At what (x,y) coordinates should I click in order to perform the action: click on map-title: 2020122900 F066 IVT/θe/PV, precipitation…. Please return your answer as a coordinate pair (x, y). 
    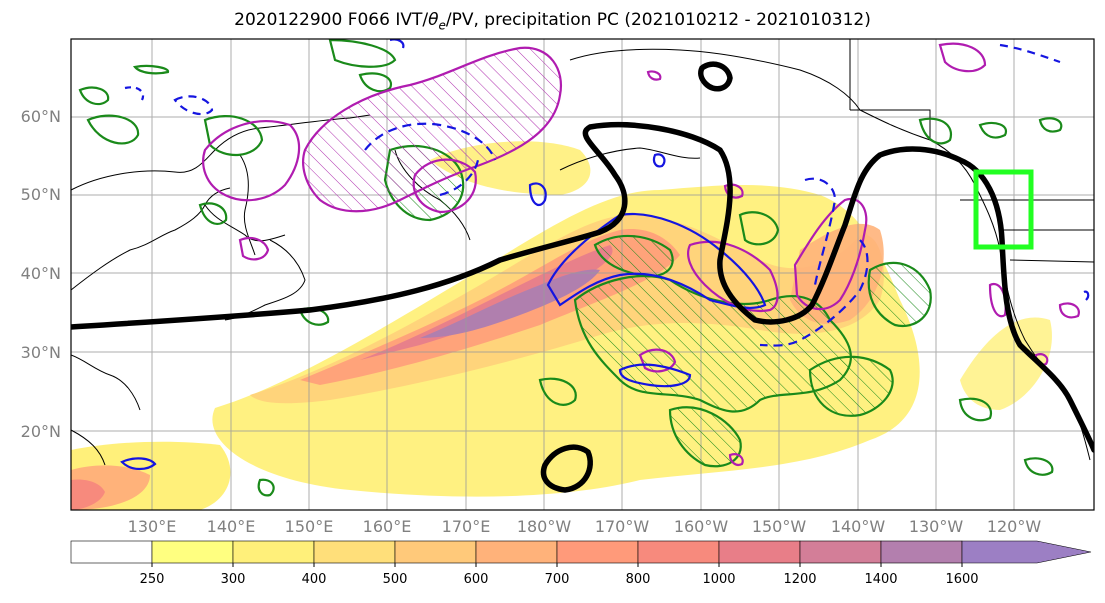
    Looking at the image, I should click on (552, 21).